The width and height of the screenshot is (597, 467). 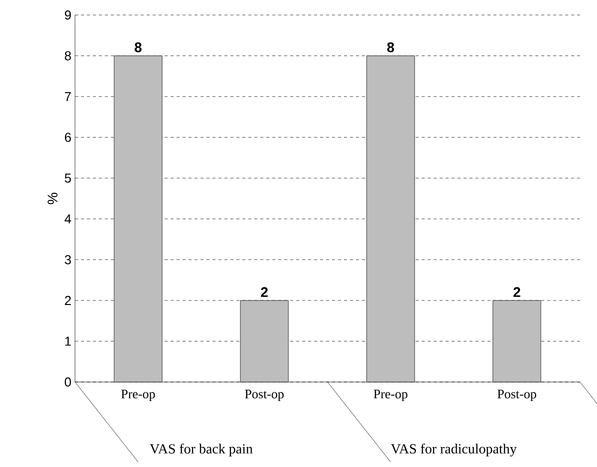 What do you see at coordinates (67, 137) in the screenshot?
I see `y-tick-label: 6` at bounding box center [67, 137].